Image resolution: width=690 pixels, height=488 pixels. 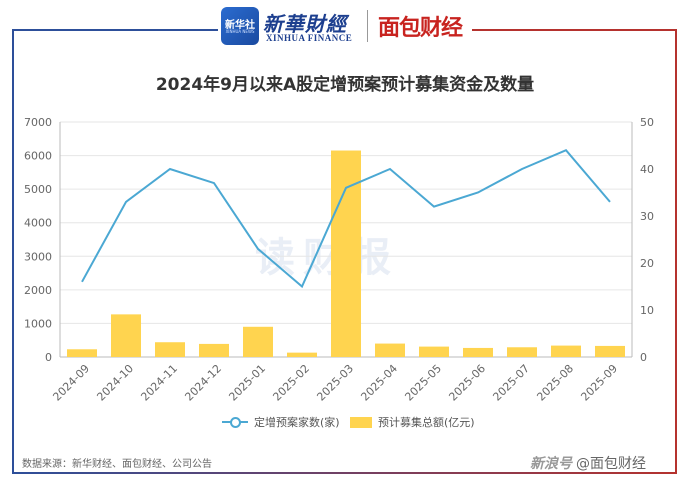 I want to click on brand-mianbao-logo: 面包财经, so click(x=420, y=28).